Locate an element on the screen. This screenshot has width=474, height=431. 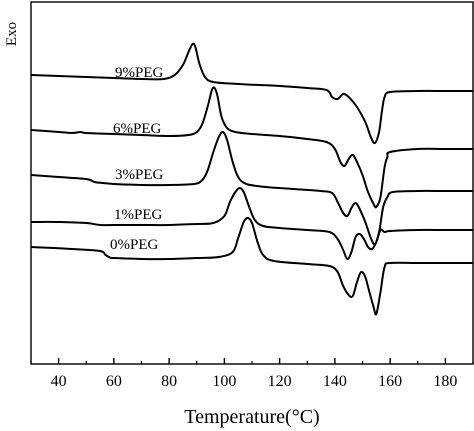
series-label-4: 0%PEG is located at coordinates (134, 245).